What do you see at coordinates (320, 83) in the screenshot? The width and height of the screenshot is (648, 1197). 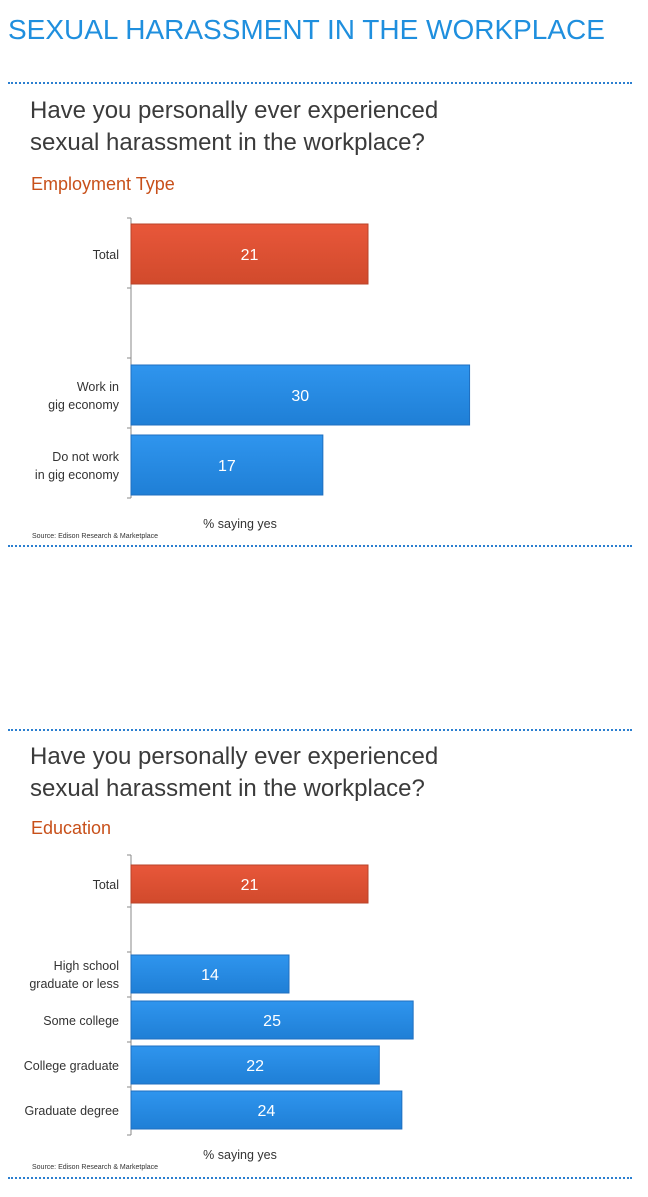 I see `top-divider` at bounding box center [320, 83].